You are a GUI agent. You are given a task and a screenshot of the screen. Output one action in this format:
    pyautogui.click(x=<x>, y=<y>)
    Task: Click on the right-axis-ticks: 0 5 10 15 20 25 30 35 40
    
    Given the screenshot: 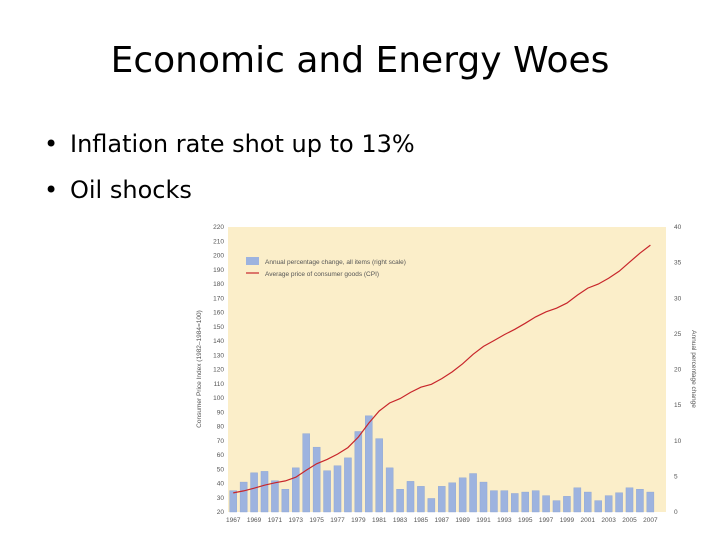 What is the action you would take?
    pyautogui.click(x=678, y=370)
    